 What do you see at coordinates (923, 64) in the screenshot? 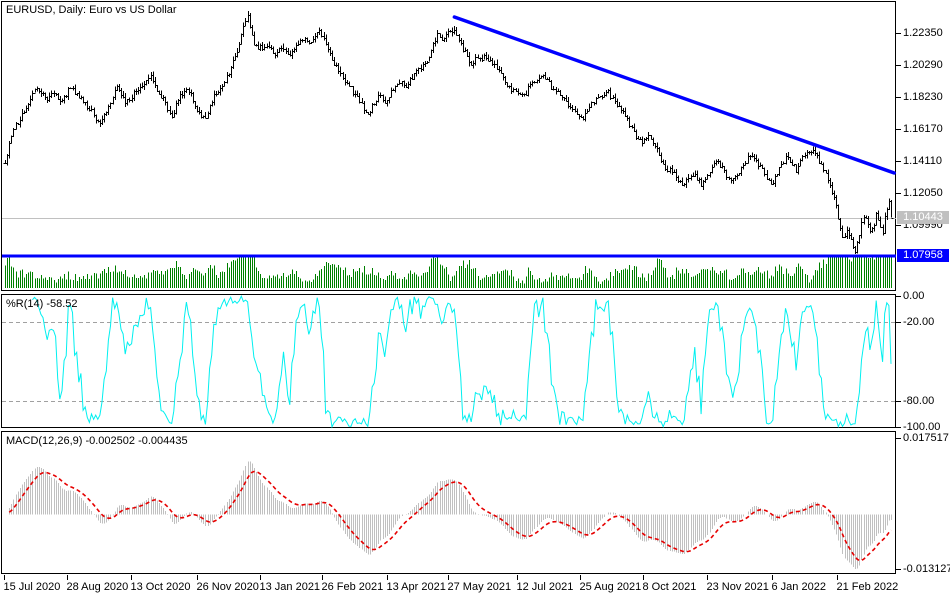
I see `price-tick-label: 1.20290` at bounding box center [923, 64].